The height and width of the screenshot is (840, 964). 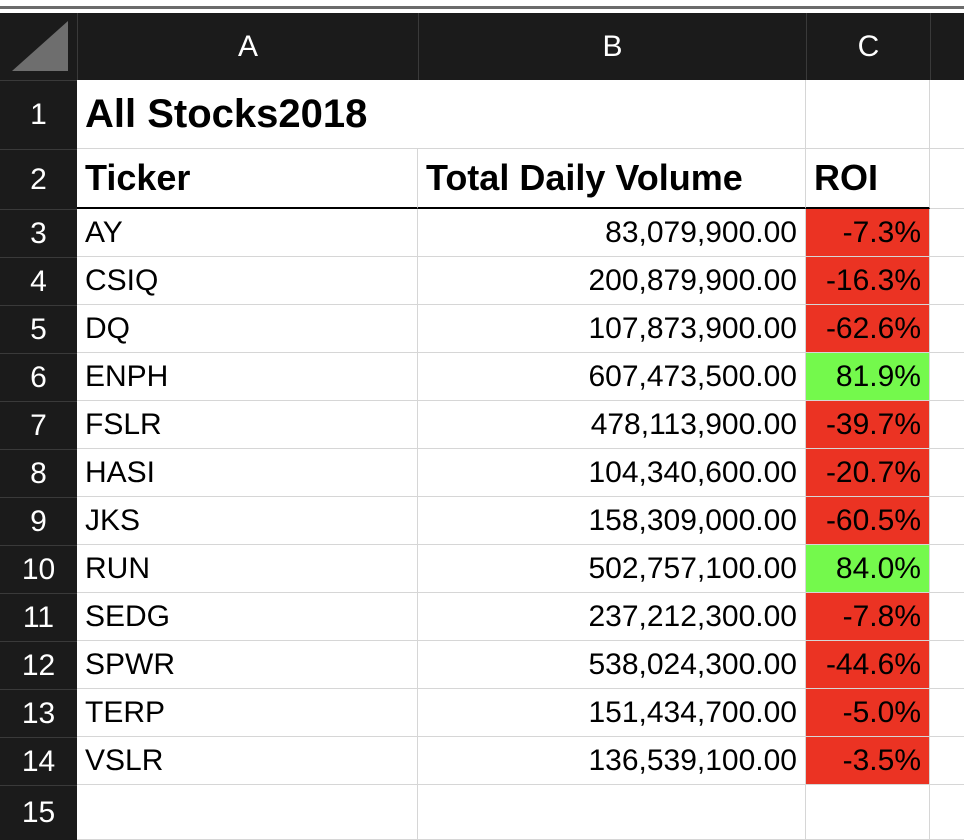 What do you see at coordinates (38, 329) in the screenshot?
I see `row-header-5: 5` at bounding box center [38, 329].